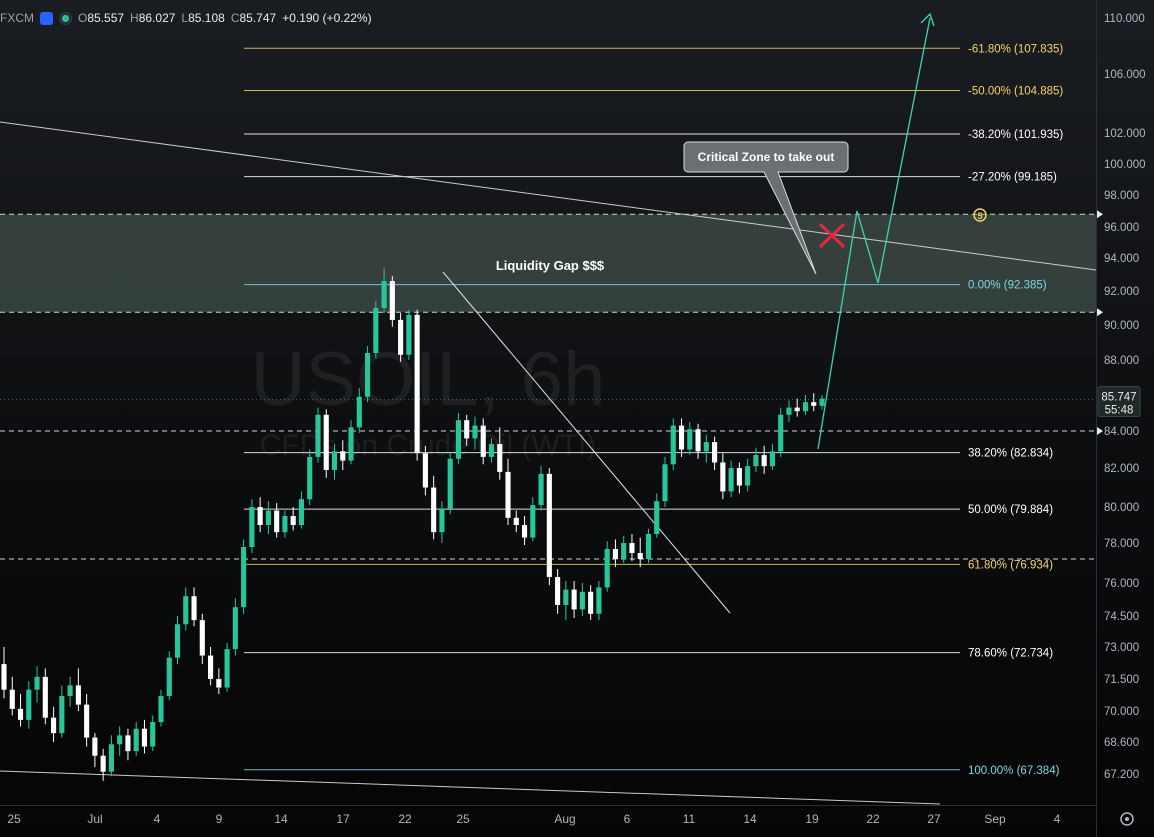 This screenshot has width=1154, height=837. Describe the element at coordinates (281, 819) in the screenshot. I see `x-tick-4: 14` at that location.